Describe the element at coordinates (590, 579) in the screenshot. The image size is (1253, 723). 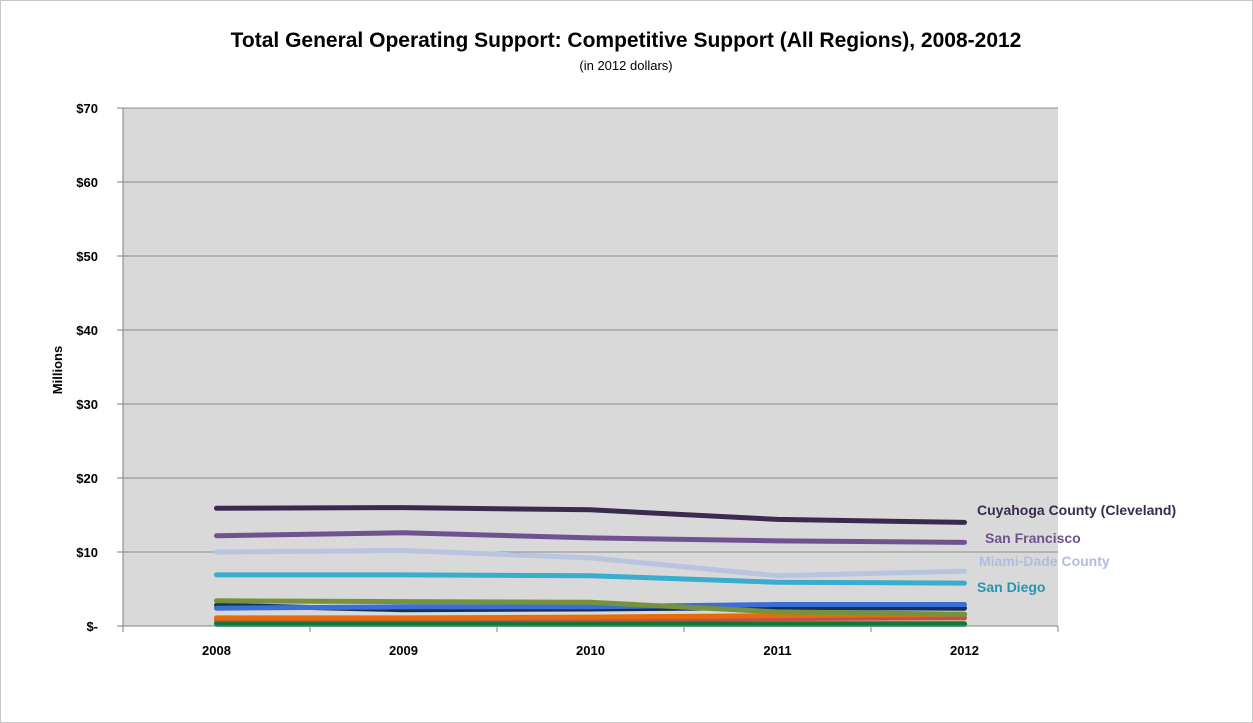
I see `series-line-san-diego` at that location.